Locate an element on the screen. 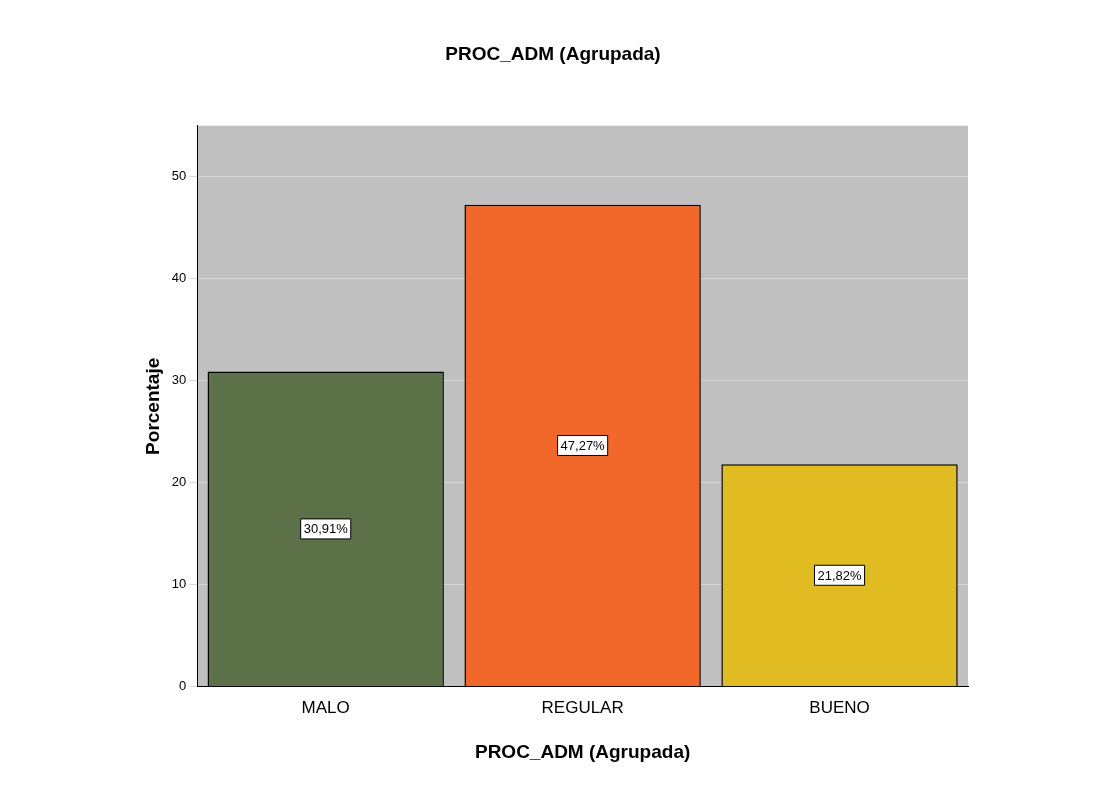 This screenshot has width=1108, height=809. data-label: 21,82% is located at coordinates (840, 575).